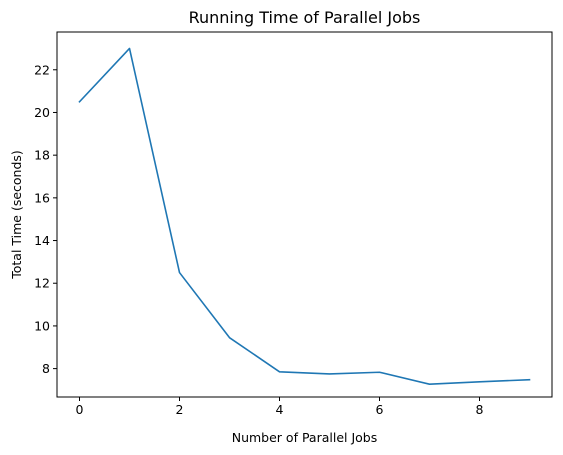 This screenshot has width=563, height=455. Describe the element at coordinates (480, 409) in the screenshot. I see `x-tick-label: 8` at that location.